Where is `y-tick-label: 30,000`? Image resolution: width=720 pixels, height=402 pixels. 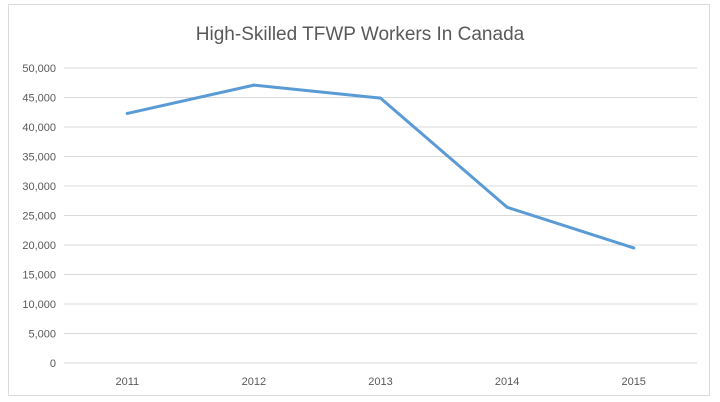
y-tick-label: 30,000 is located at coordinates (39, 187).